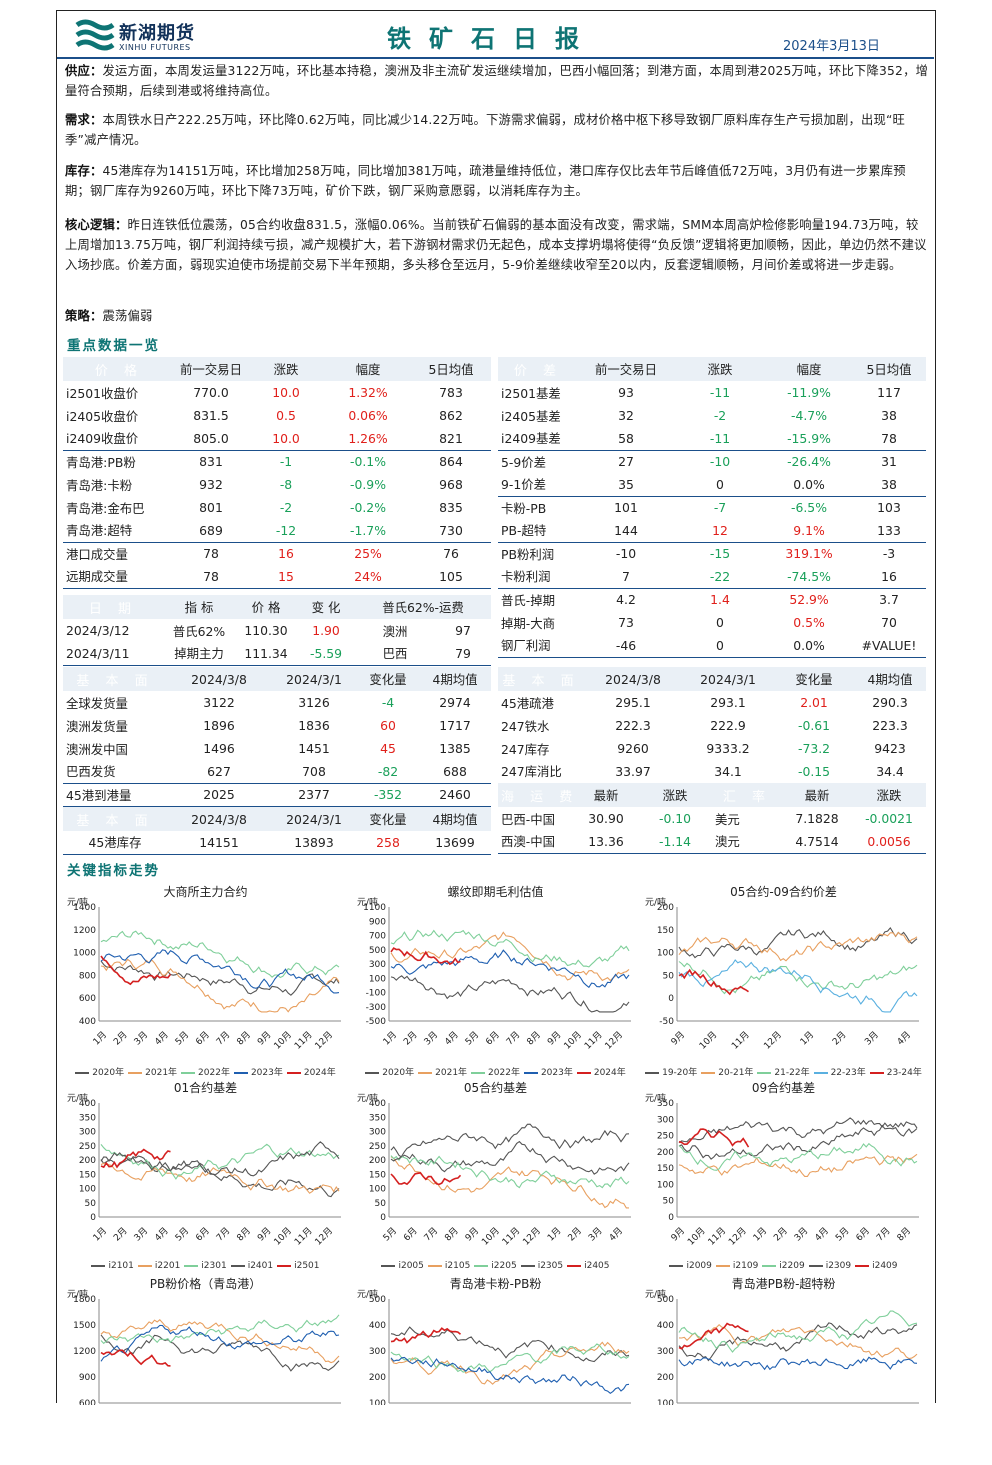 The image size is (992, 1465). I want to click on header-cell: 价 格, so click(266, 607).